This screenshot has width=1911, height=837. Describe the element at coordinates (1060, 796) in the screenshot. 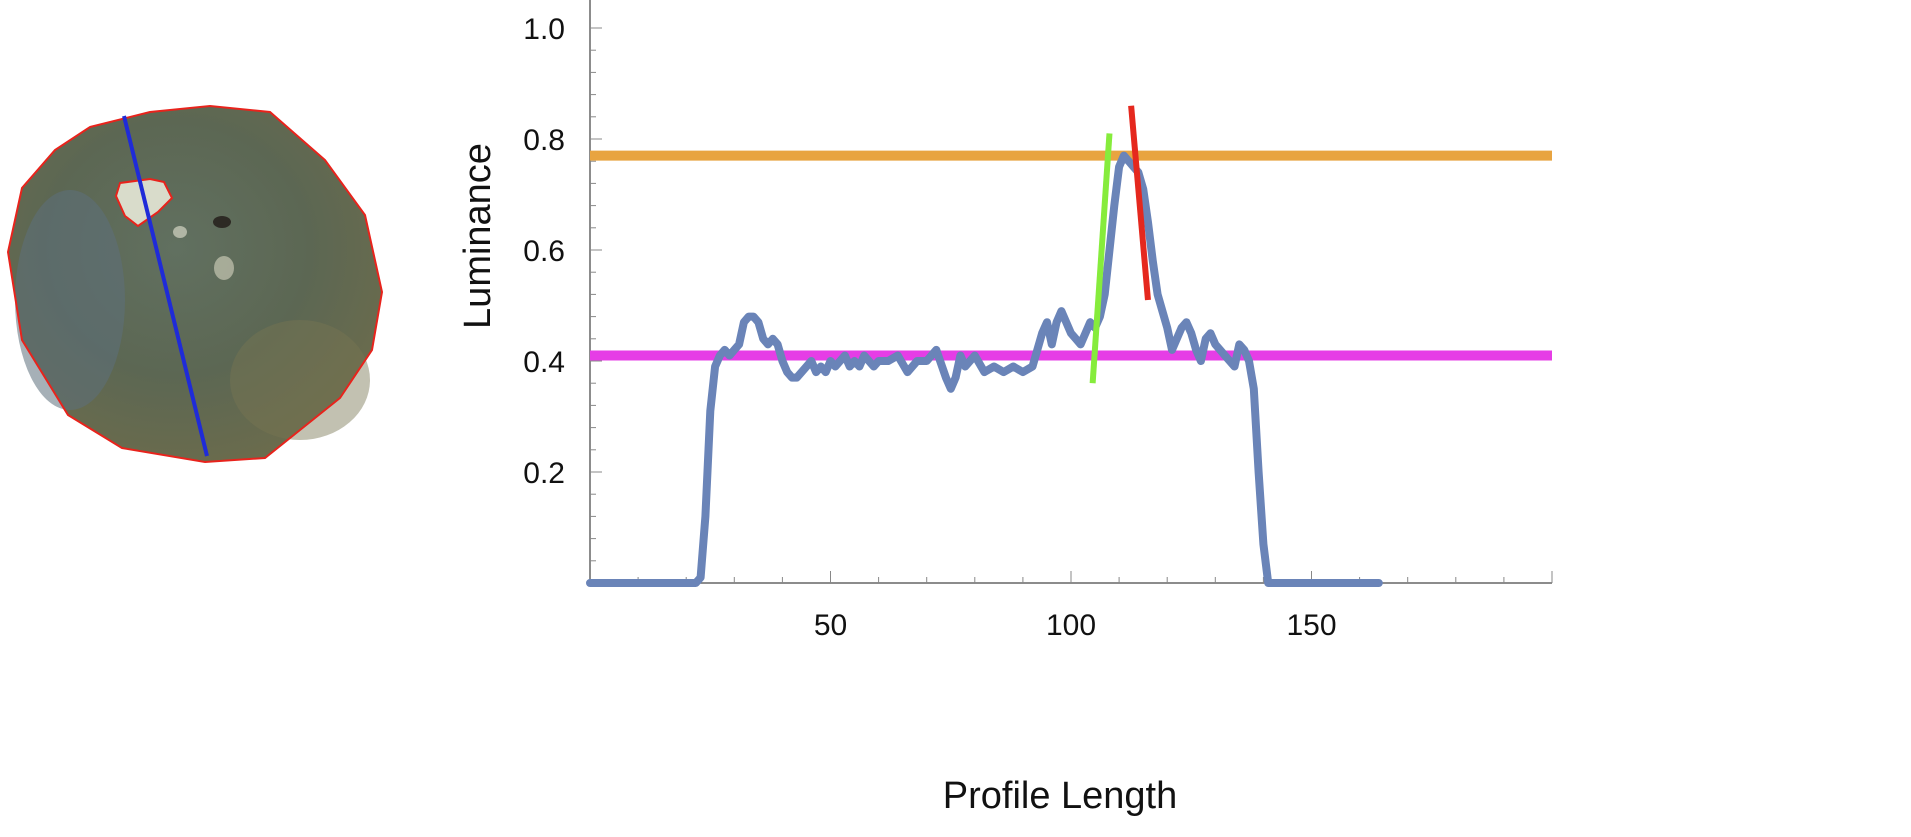

I see `x-axis-label: Profile Length` at that location.